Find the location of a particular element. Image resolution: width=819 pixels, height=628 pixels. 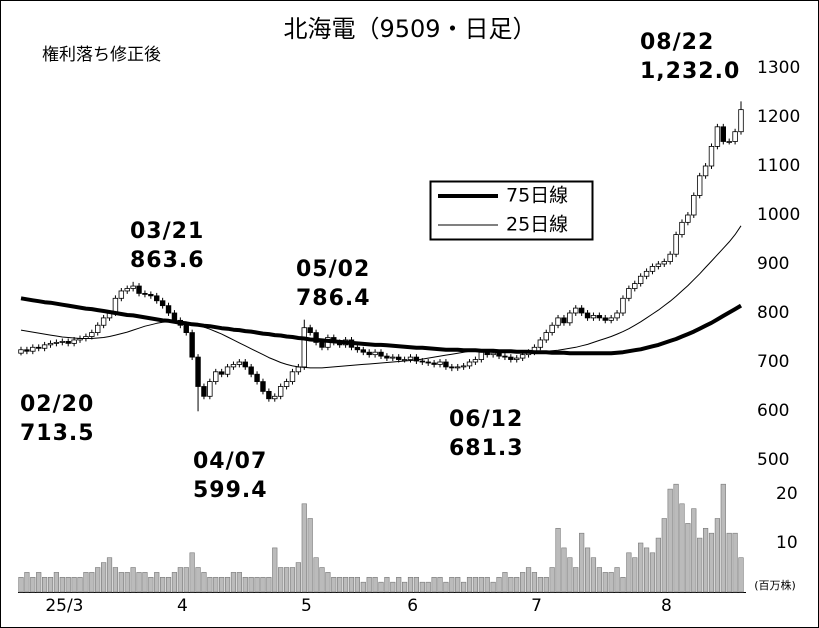

annotation-date: 02/20 is located at coordinates (57, 404).